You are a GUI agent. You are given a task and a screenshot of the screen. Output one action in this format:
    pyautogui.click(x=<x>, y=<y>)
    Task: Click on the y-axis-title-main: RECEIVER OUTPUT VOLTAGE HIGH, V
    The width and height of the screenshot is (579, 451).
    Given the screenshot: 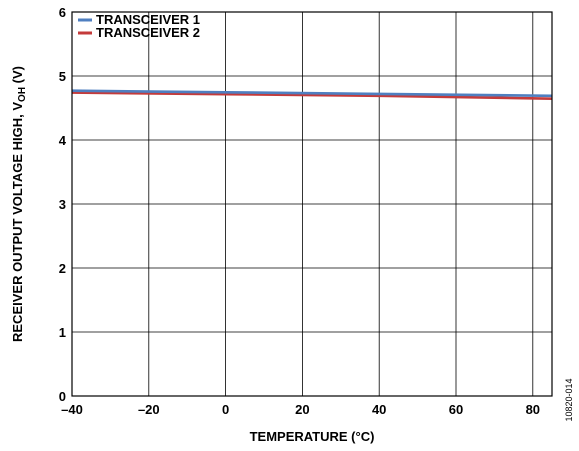 What is the action you would take?
    pyautogui.click(x=17, y=222)
    